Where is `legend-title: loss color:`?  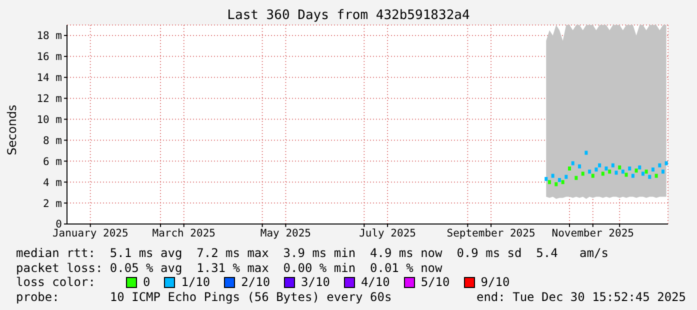
legend-title: loss color: is located at coordinates (56, 282).